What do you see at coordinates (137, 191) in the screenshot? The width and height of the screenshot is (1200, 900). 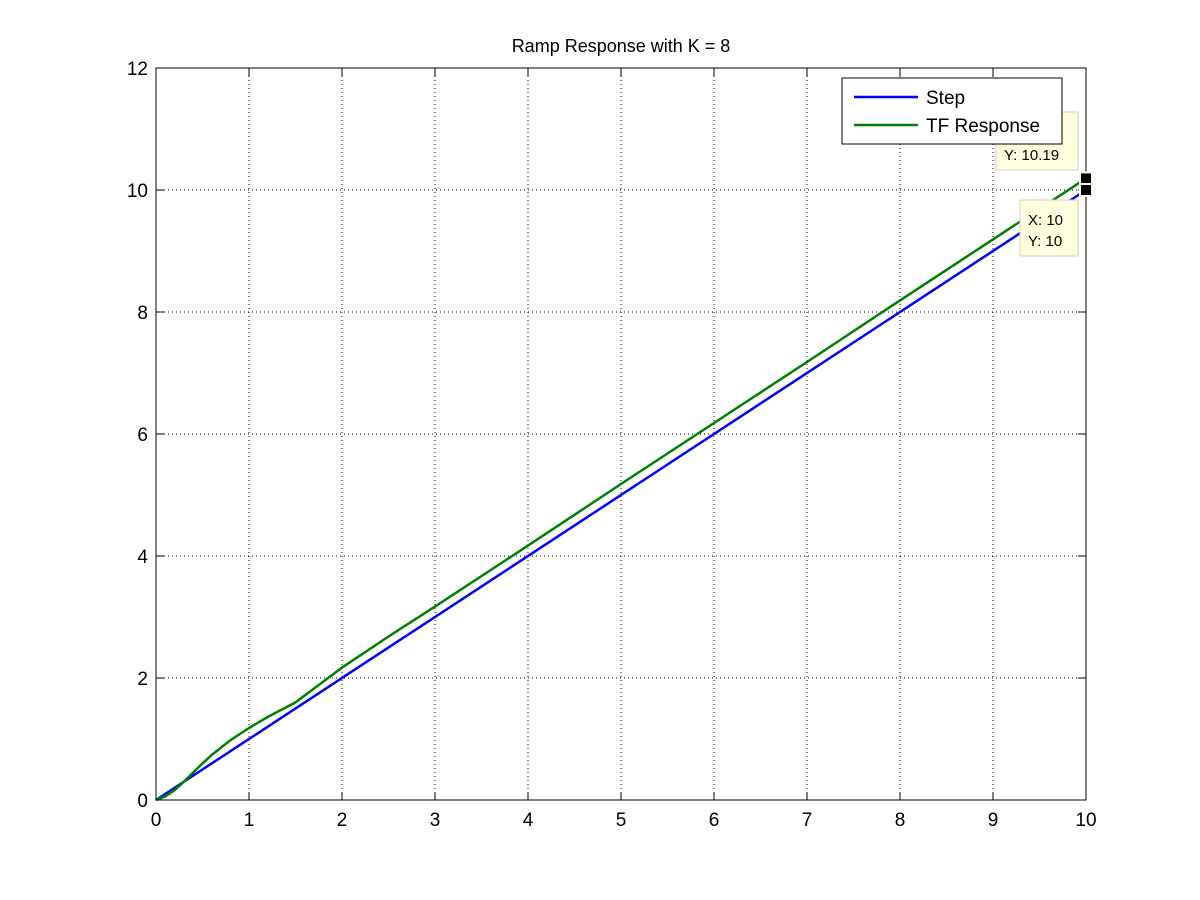 I see `y-tick-label: 10` at bounding box center [137, 191].